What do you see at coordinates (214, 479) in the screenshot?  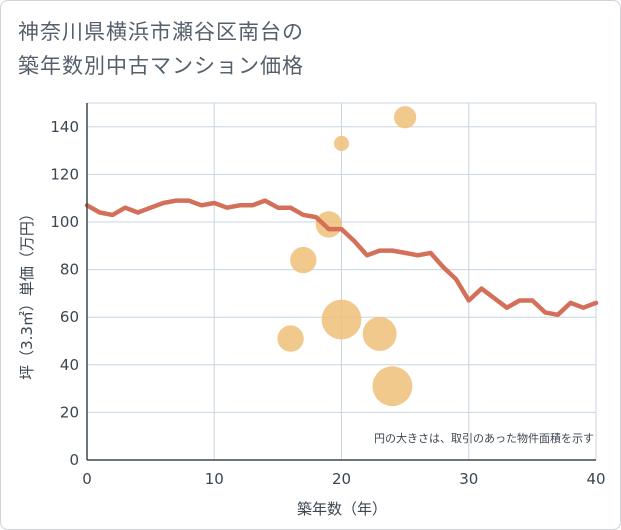 I see `x-tick-label: 10` at bounding box center [214, 479].